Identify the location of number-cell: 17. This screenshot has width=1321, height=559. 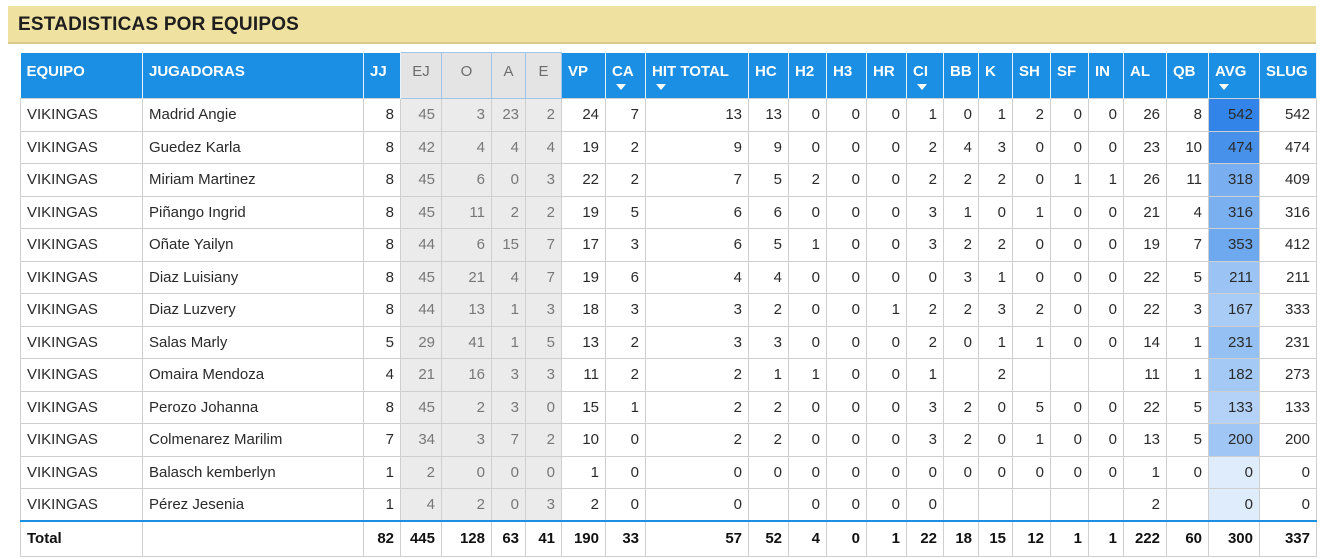
(583, 245).